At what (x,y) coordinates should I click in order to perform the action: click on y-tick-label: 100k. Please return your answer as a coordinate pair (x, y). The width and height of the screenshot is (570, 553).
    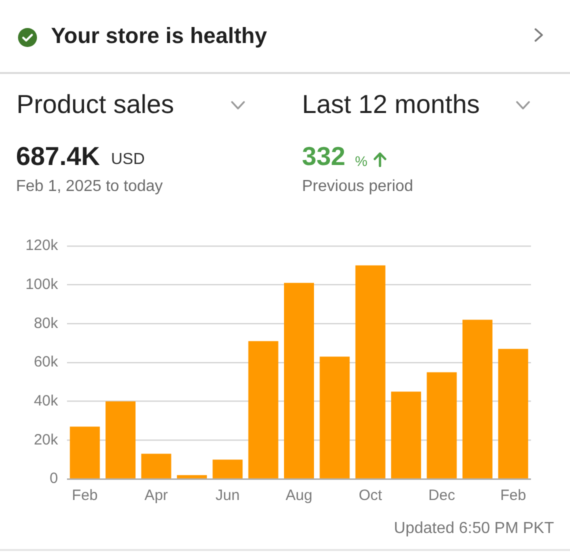
    Looking at the image, I should click on (41, 284).